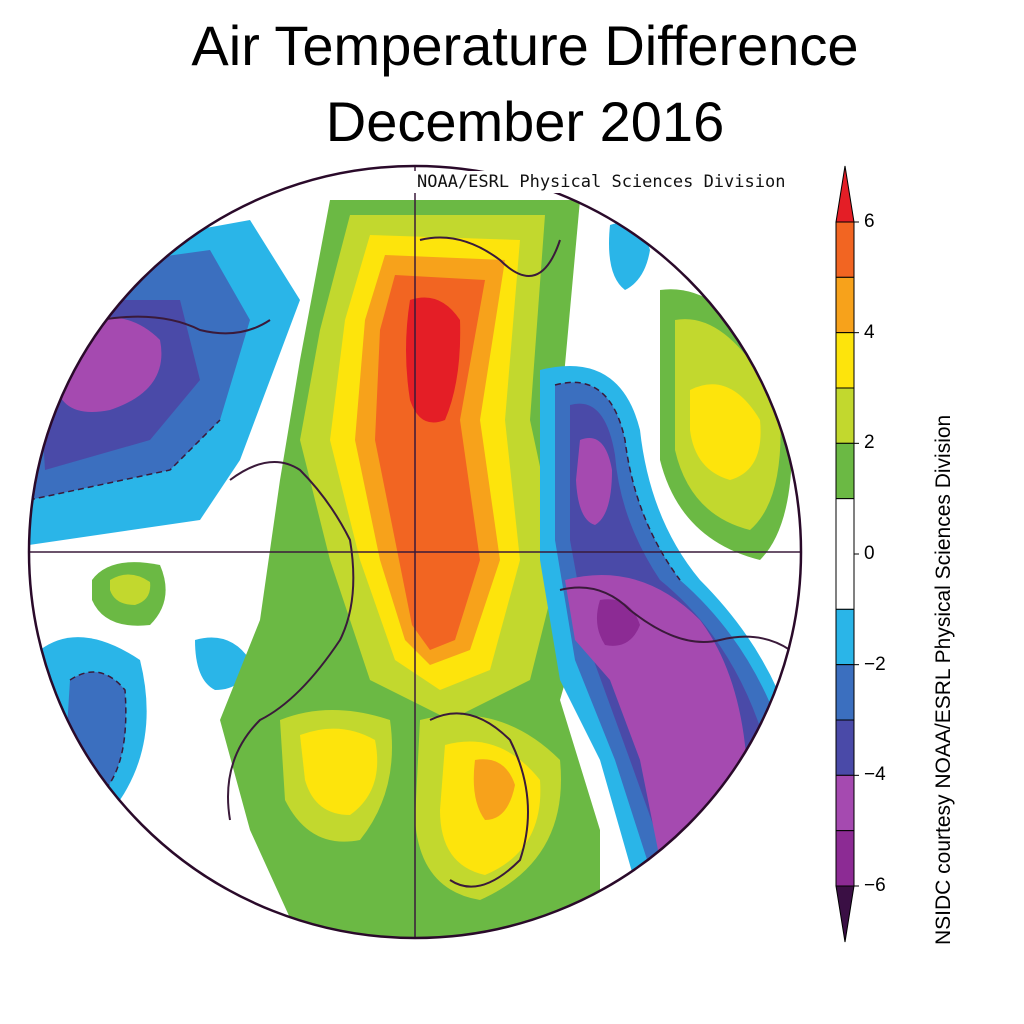 The width and height of the screenshot is (1024, 1024). What do you see at coordinates (725, 432) in the screenshot?
I see `warm-anomaly-northeast-yellow` at bounding box center [725, 432].